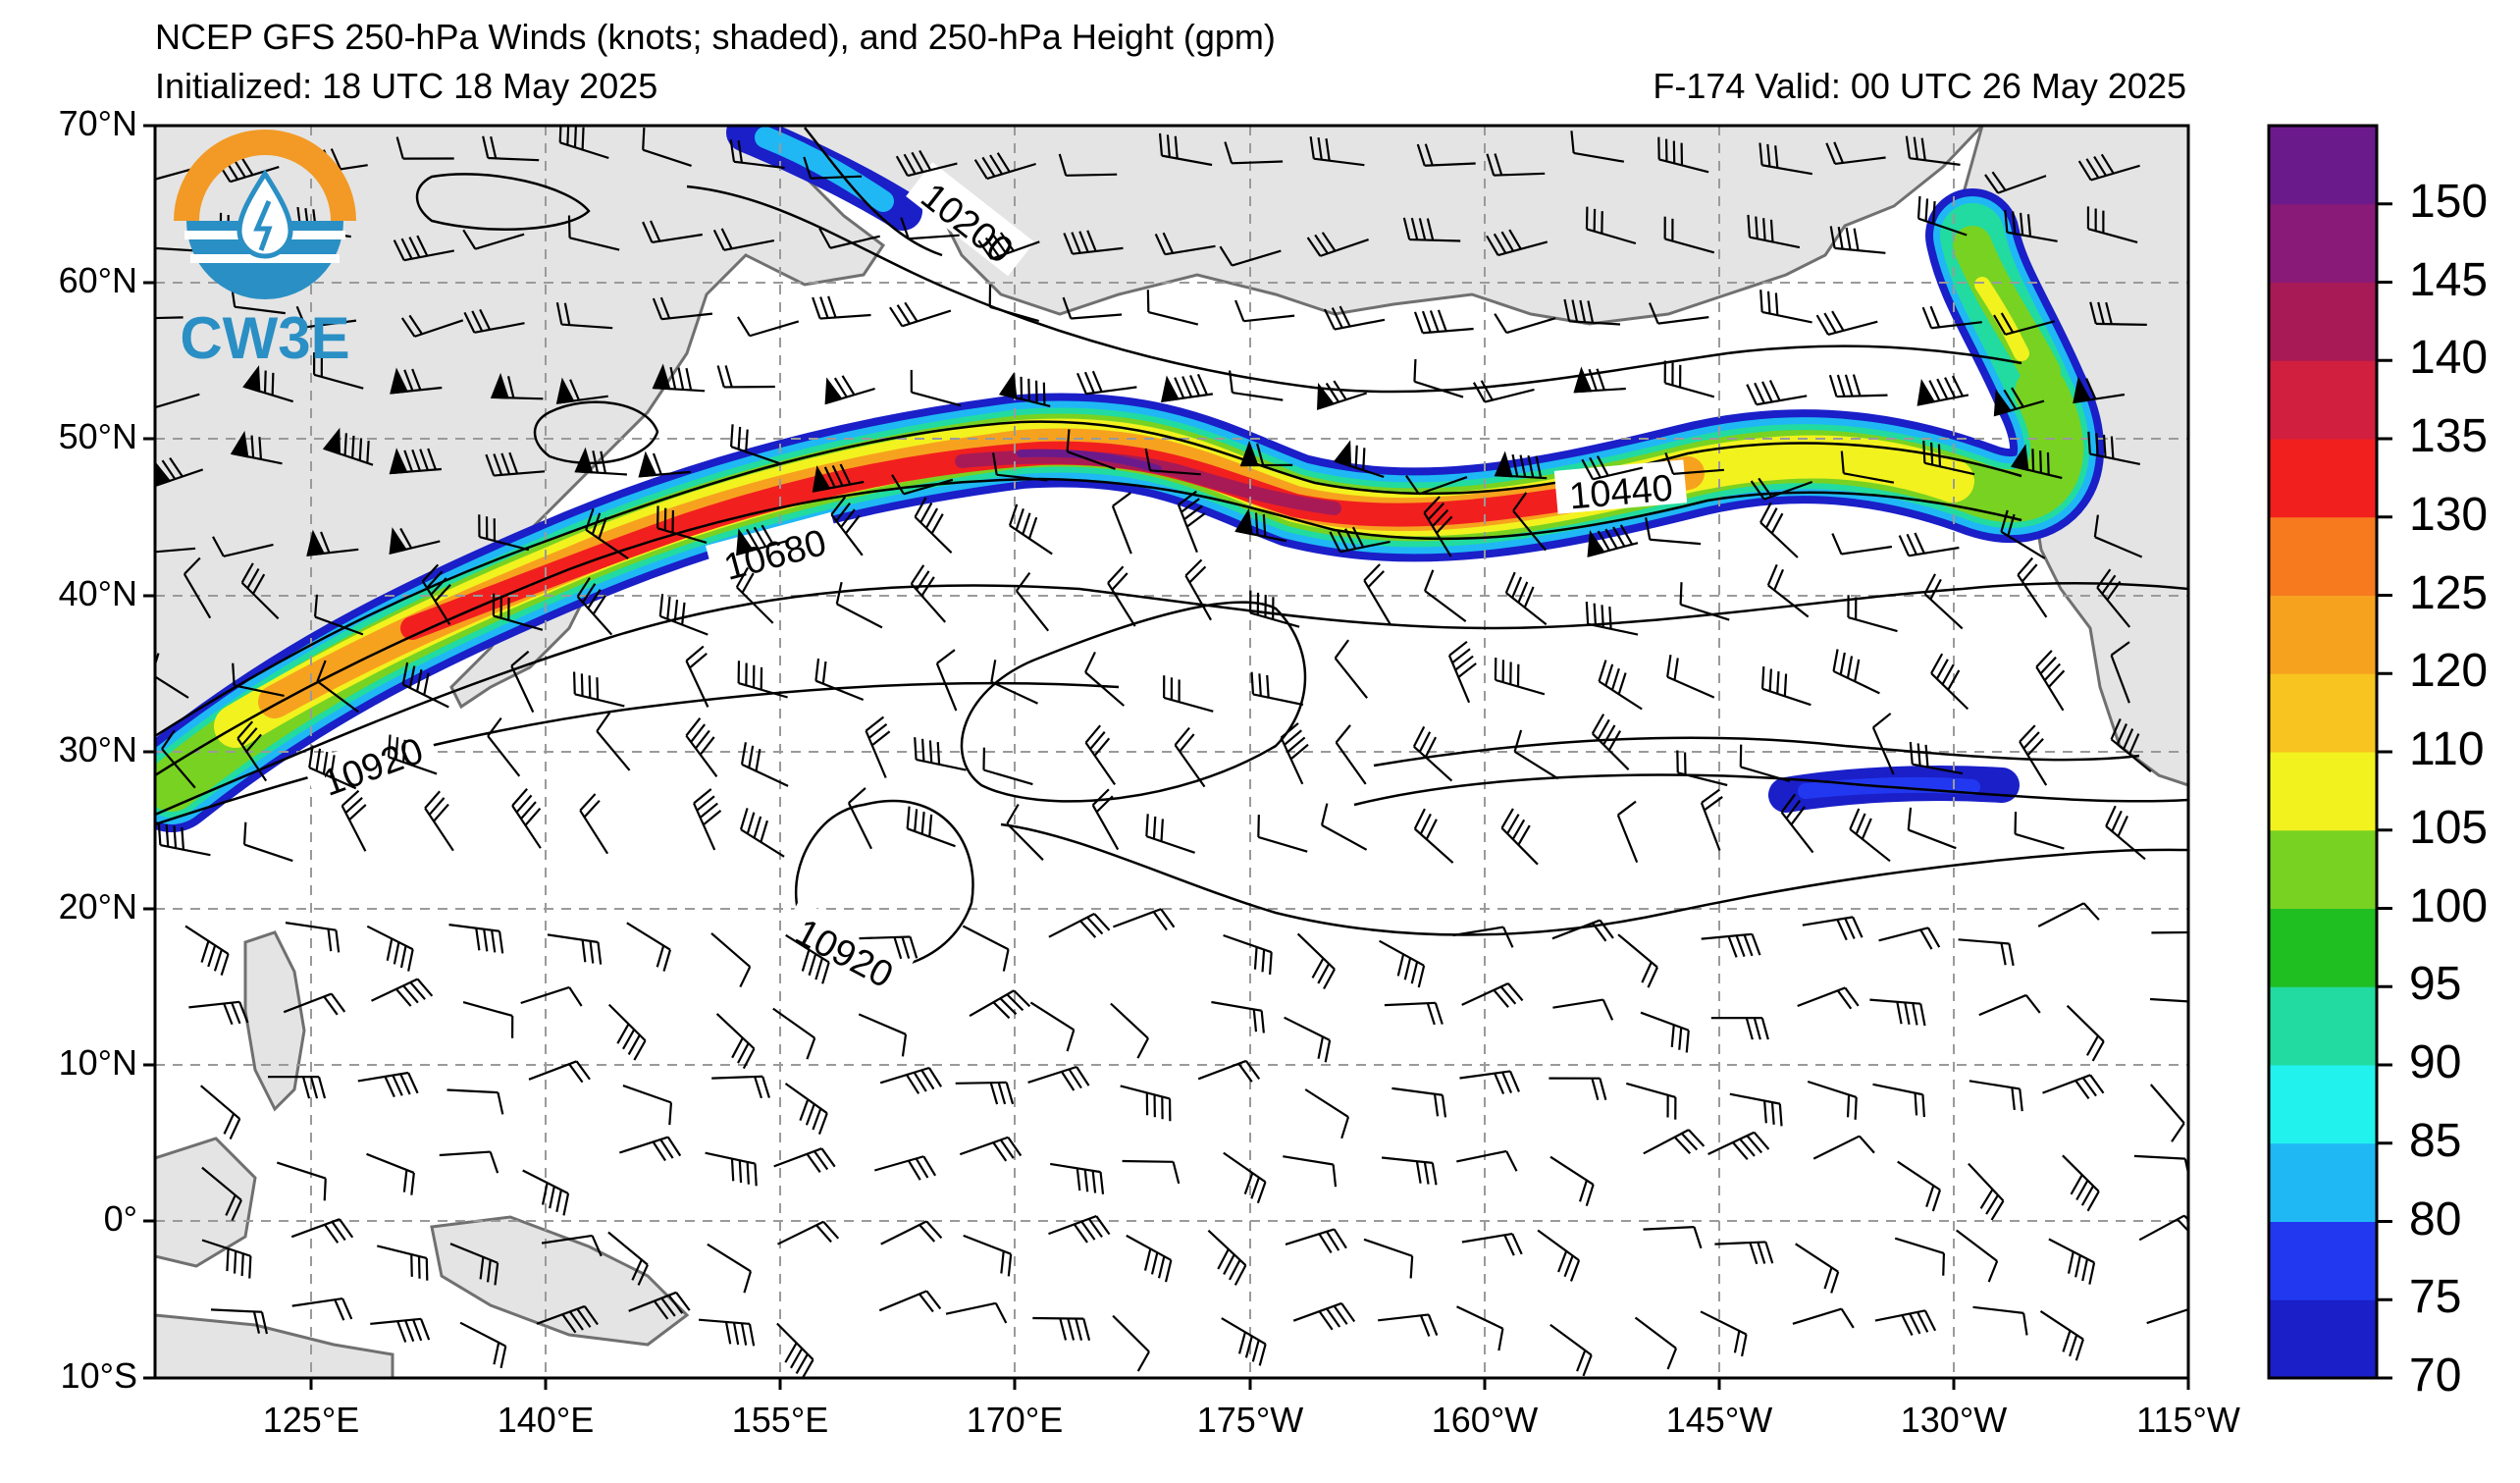  I want to click on lat-label: 40°N, so click(97, 593).